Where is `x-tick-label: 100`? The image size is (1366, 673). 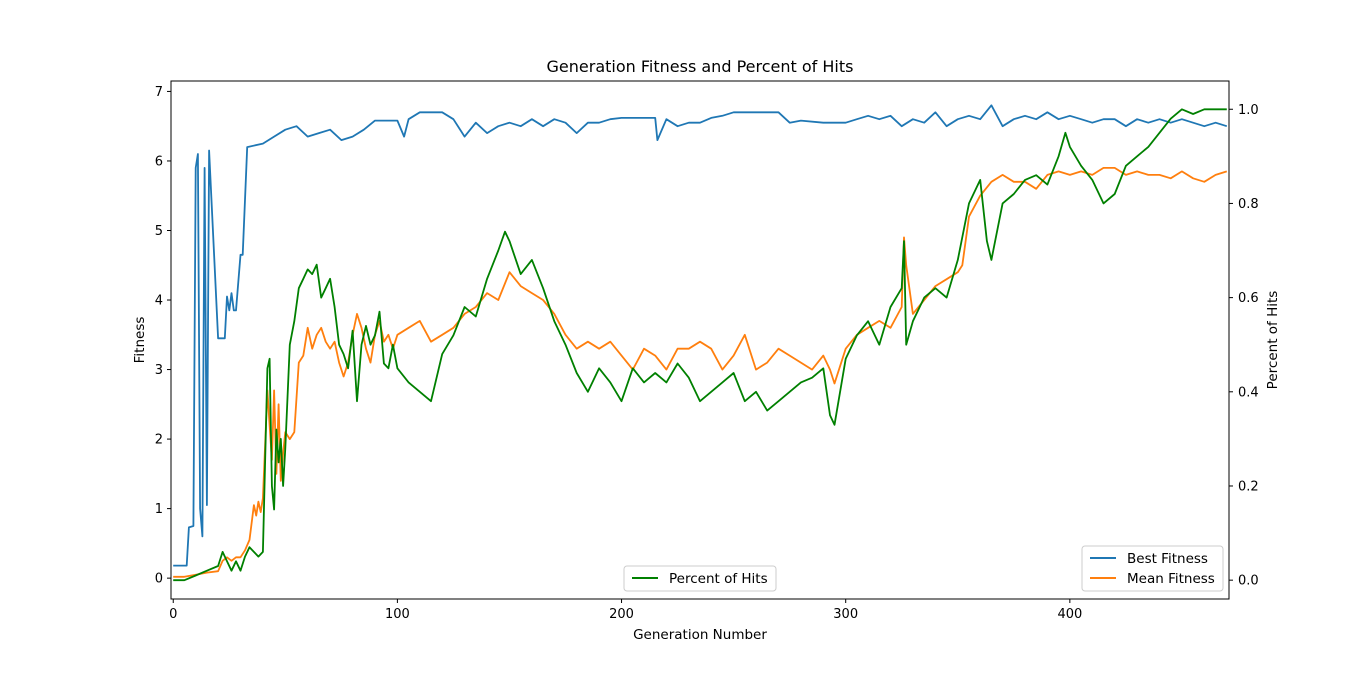 x-tick-label: 100 is located at coordinates (397, 614).